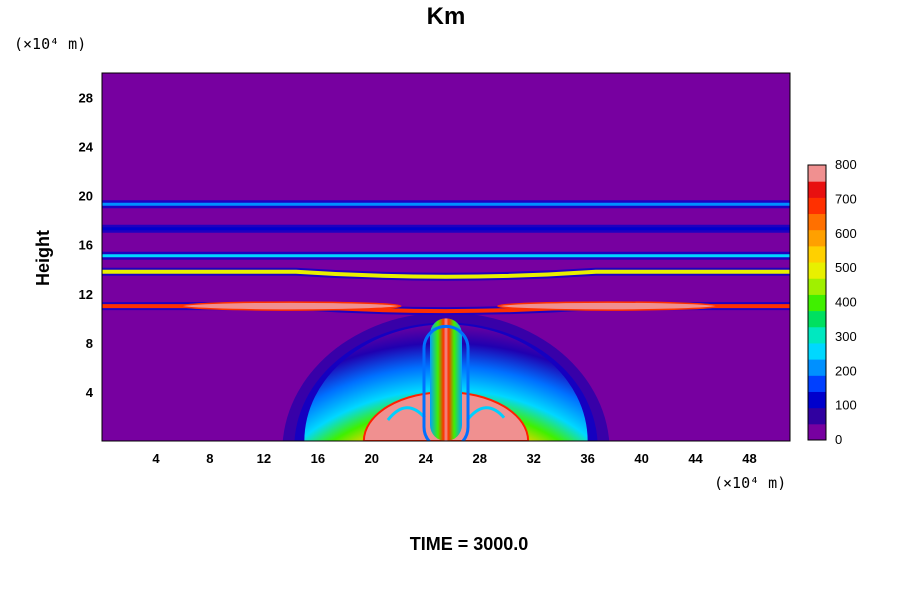  I want to click on x-tick-label: 20, so click(372, 458).